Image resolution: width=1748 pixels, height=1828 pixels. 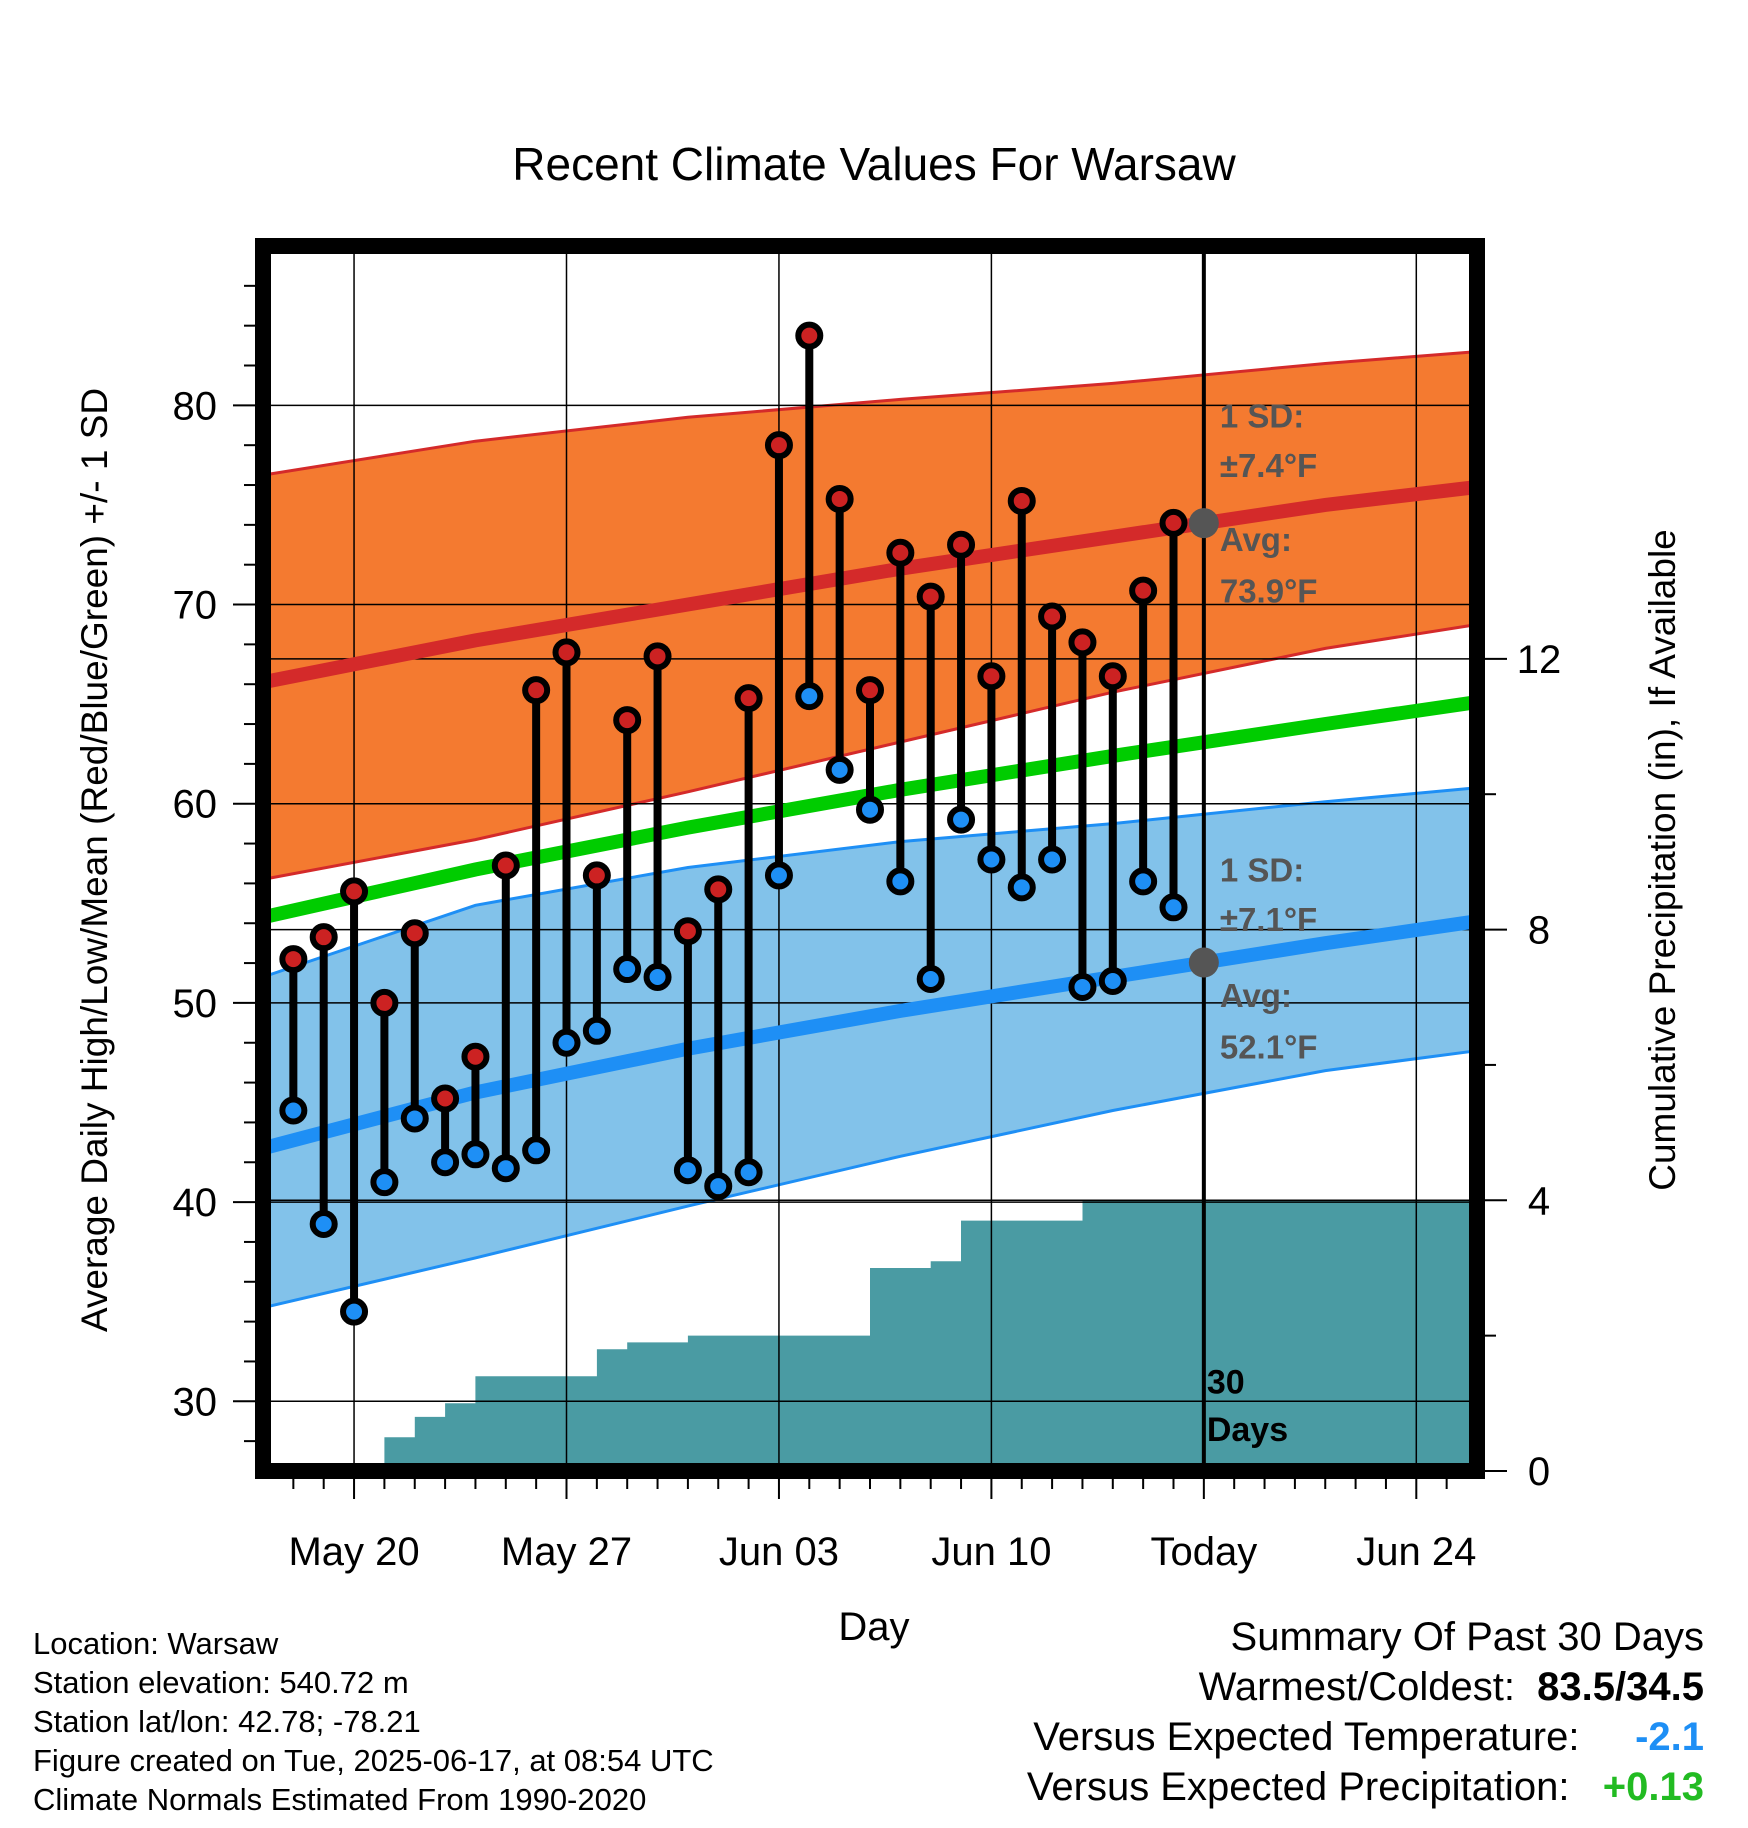 What do you see at coordinates (1203, 523) in the screenshot?
I see `today-high-normal-marker` at bounding box center [1203, 523].